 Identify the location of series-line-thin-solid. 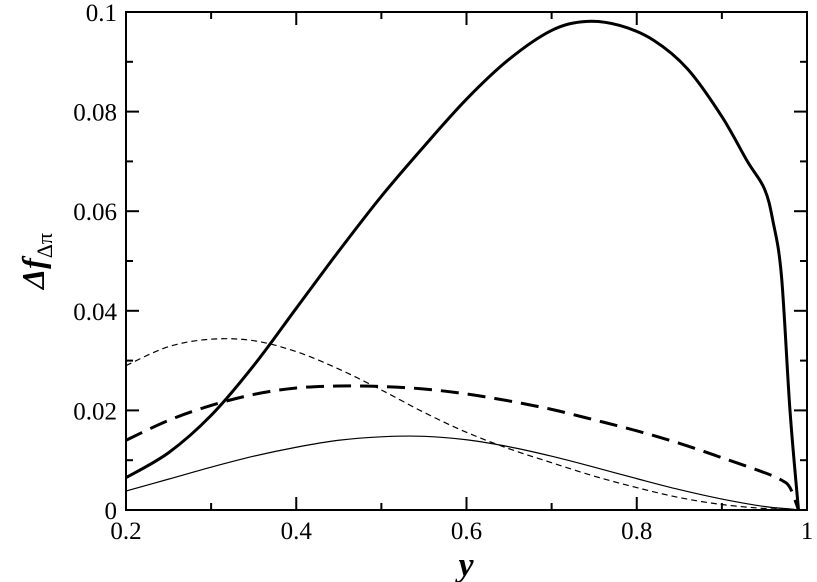
(462, 473).